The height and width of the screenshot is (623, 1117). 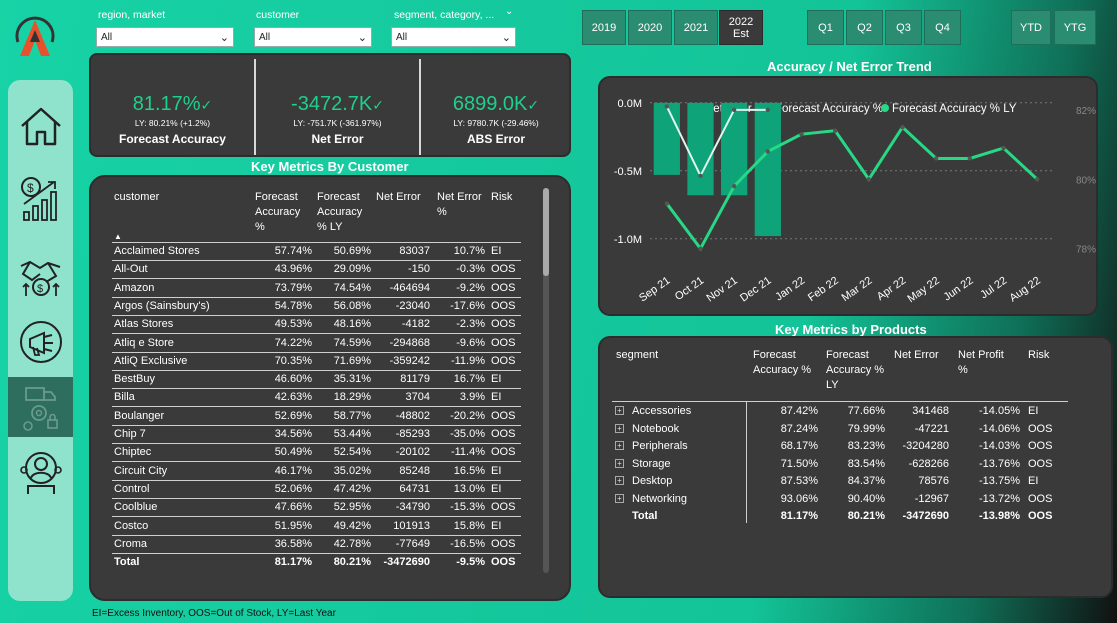 What do you see at coordinates (40, 472) in the screenshot?
I see `nav-executive` at bounding box center [40, 472].